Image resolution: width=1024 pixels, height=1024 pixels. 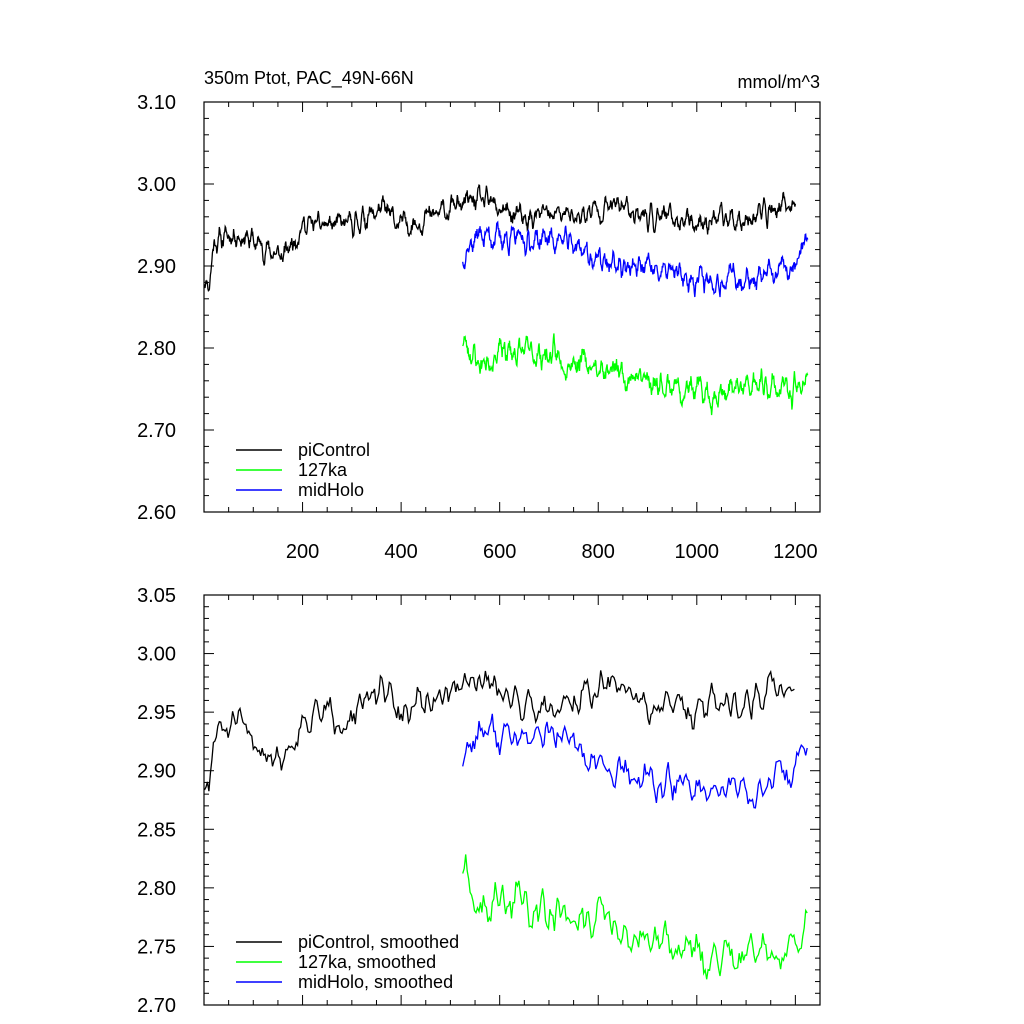 I want to click on legend-label: 127ka, smoothed, so click(x=367, y=962).